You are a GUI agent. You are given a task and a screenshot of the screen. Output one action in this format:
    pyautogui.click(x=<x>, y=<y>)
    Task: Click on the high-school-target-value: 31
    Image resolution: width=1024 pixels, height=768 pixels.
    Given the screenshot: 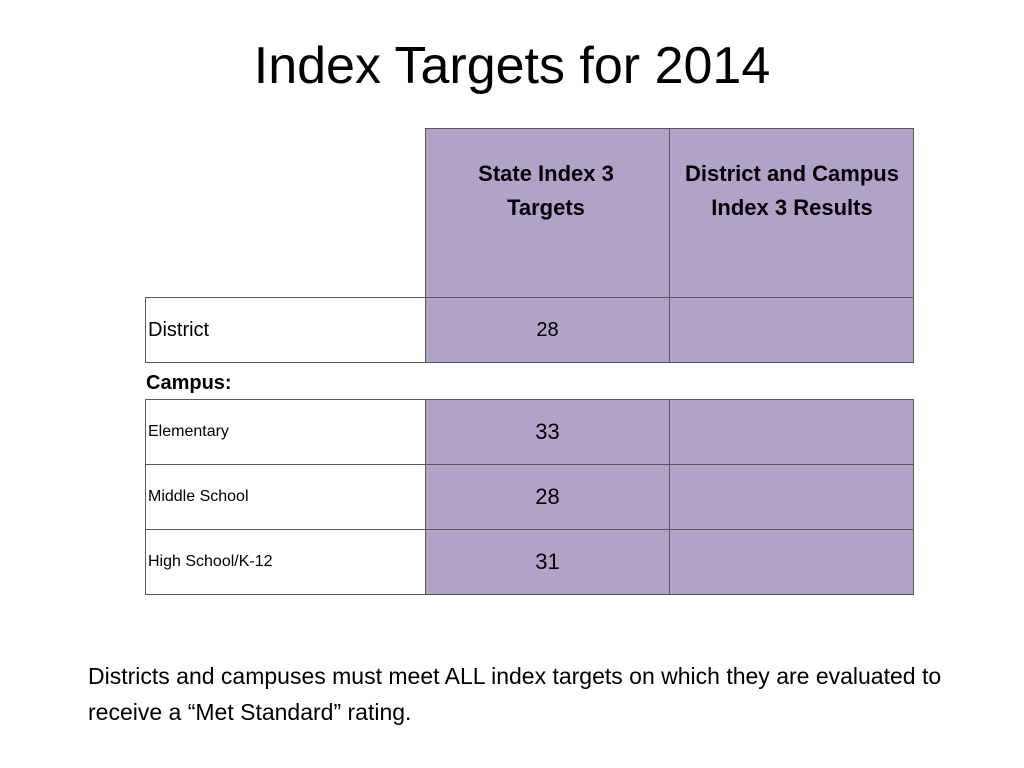 What is the action you would take?
    pyautogui.click(x=547, y=561)
    